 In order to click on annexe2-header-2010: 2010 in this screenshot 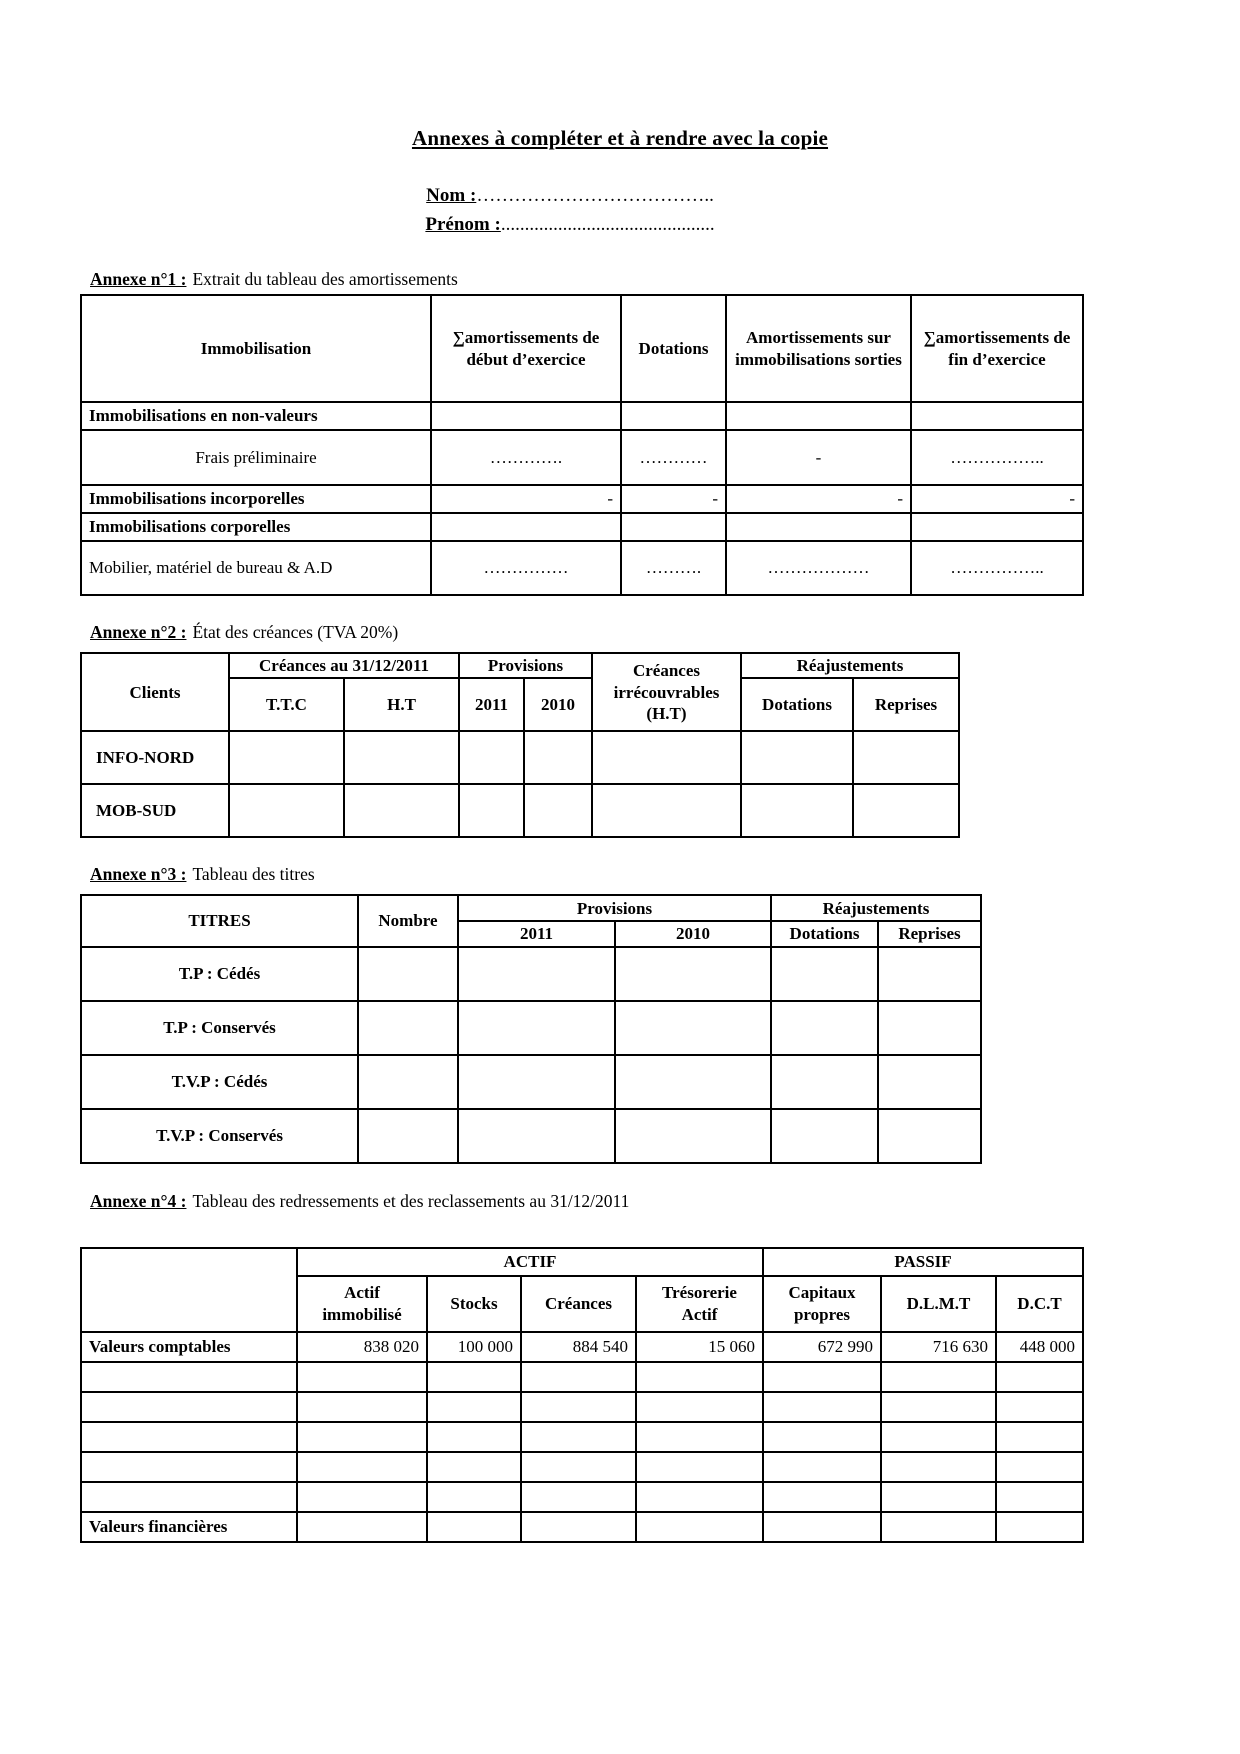, I will do `click(558, 705)`.